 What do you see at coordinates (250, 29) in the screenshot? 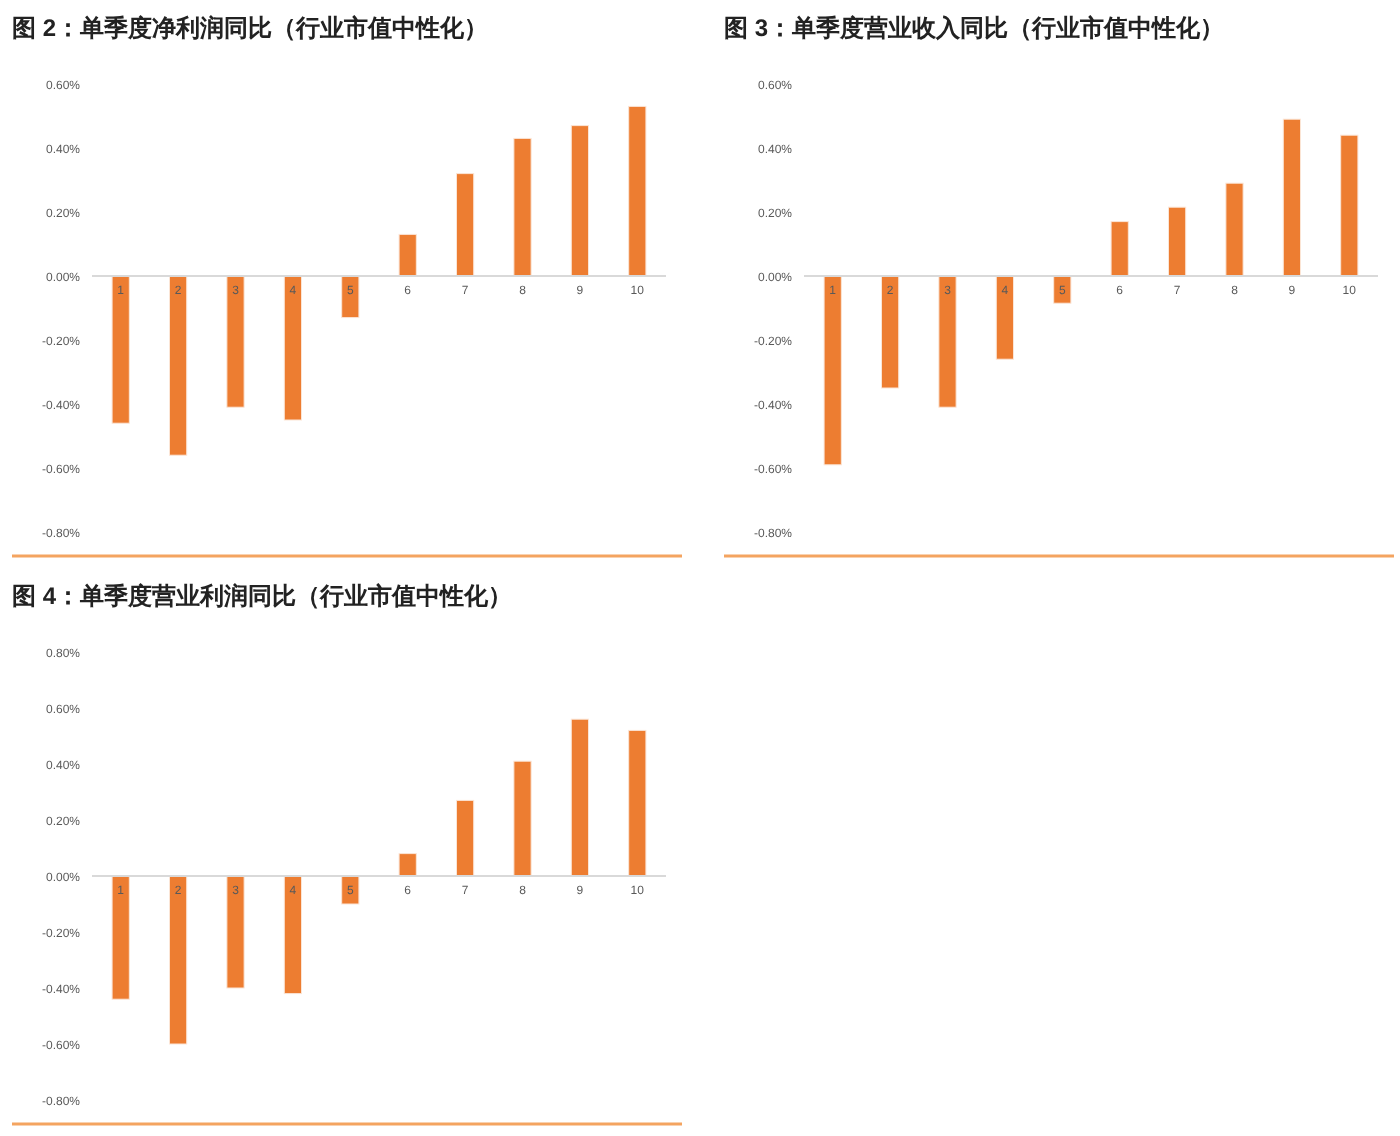
I see `chart-title: 图 2：单季度净利润同比（行业市值中性化）` at bounding box center [250, 29].